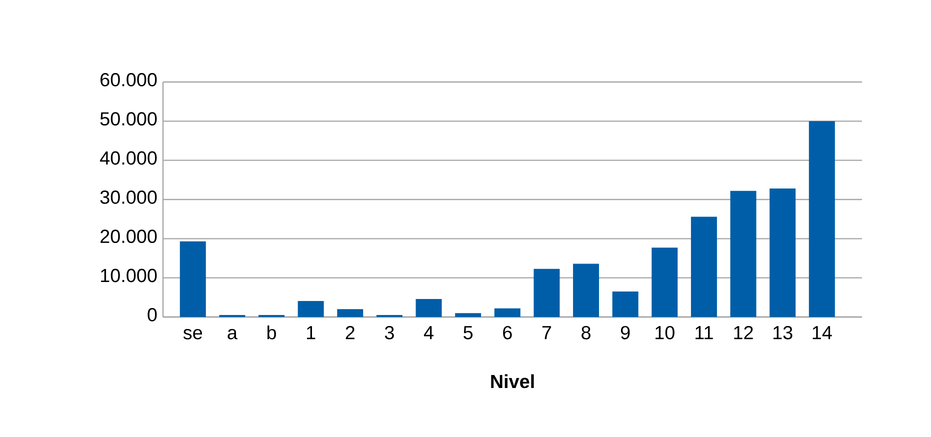  I want to click on x-tick-label: 5, so click(468, 333).